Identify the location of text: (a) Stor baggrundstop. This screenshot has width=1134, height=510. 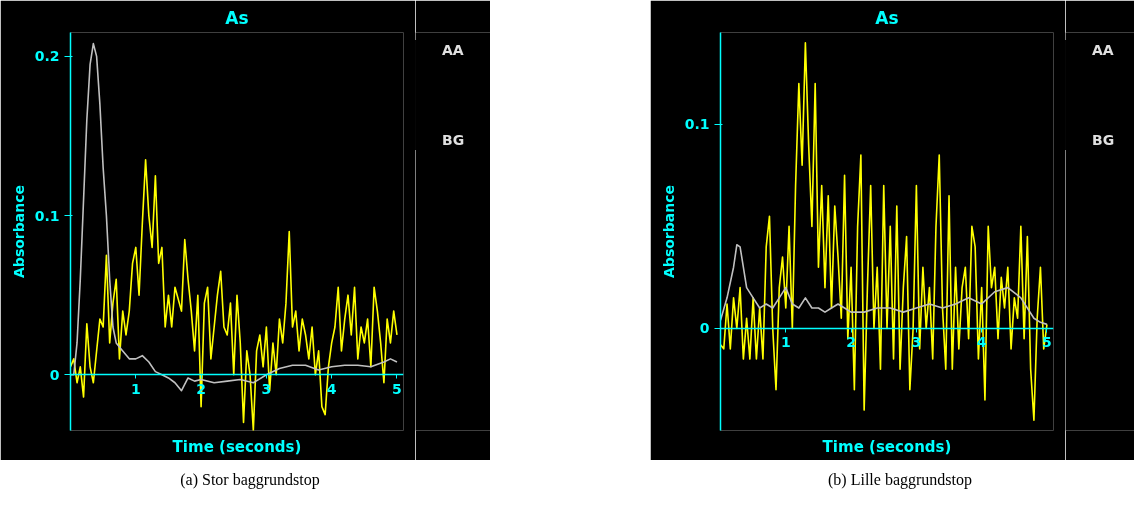
(250, 480).